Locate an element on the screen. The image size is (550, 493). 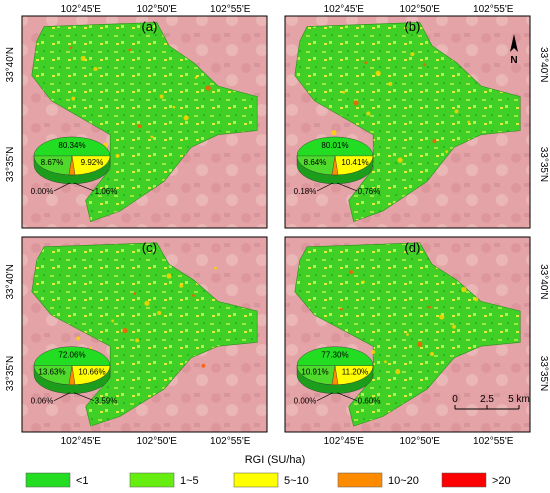
panel-letter: (b) is located at coordinates (412, 26).